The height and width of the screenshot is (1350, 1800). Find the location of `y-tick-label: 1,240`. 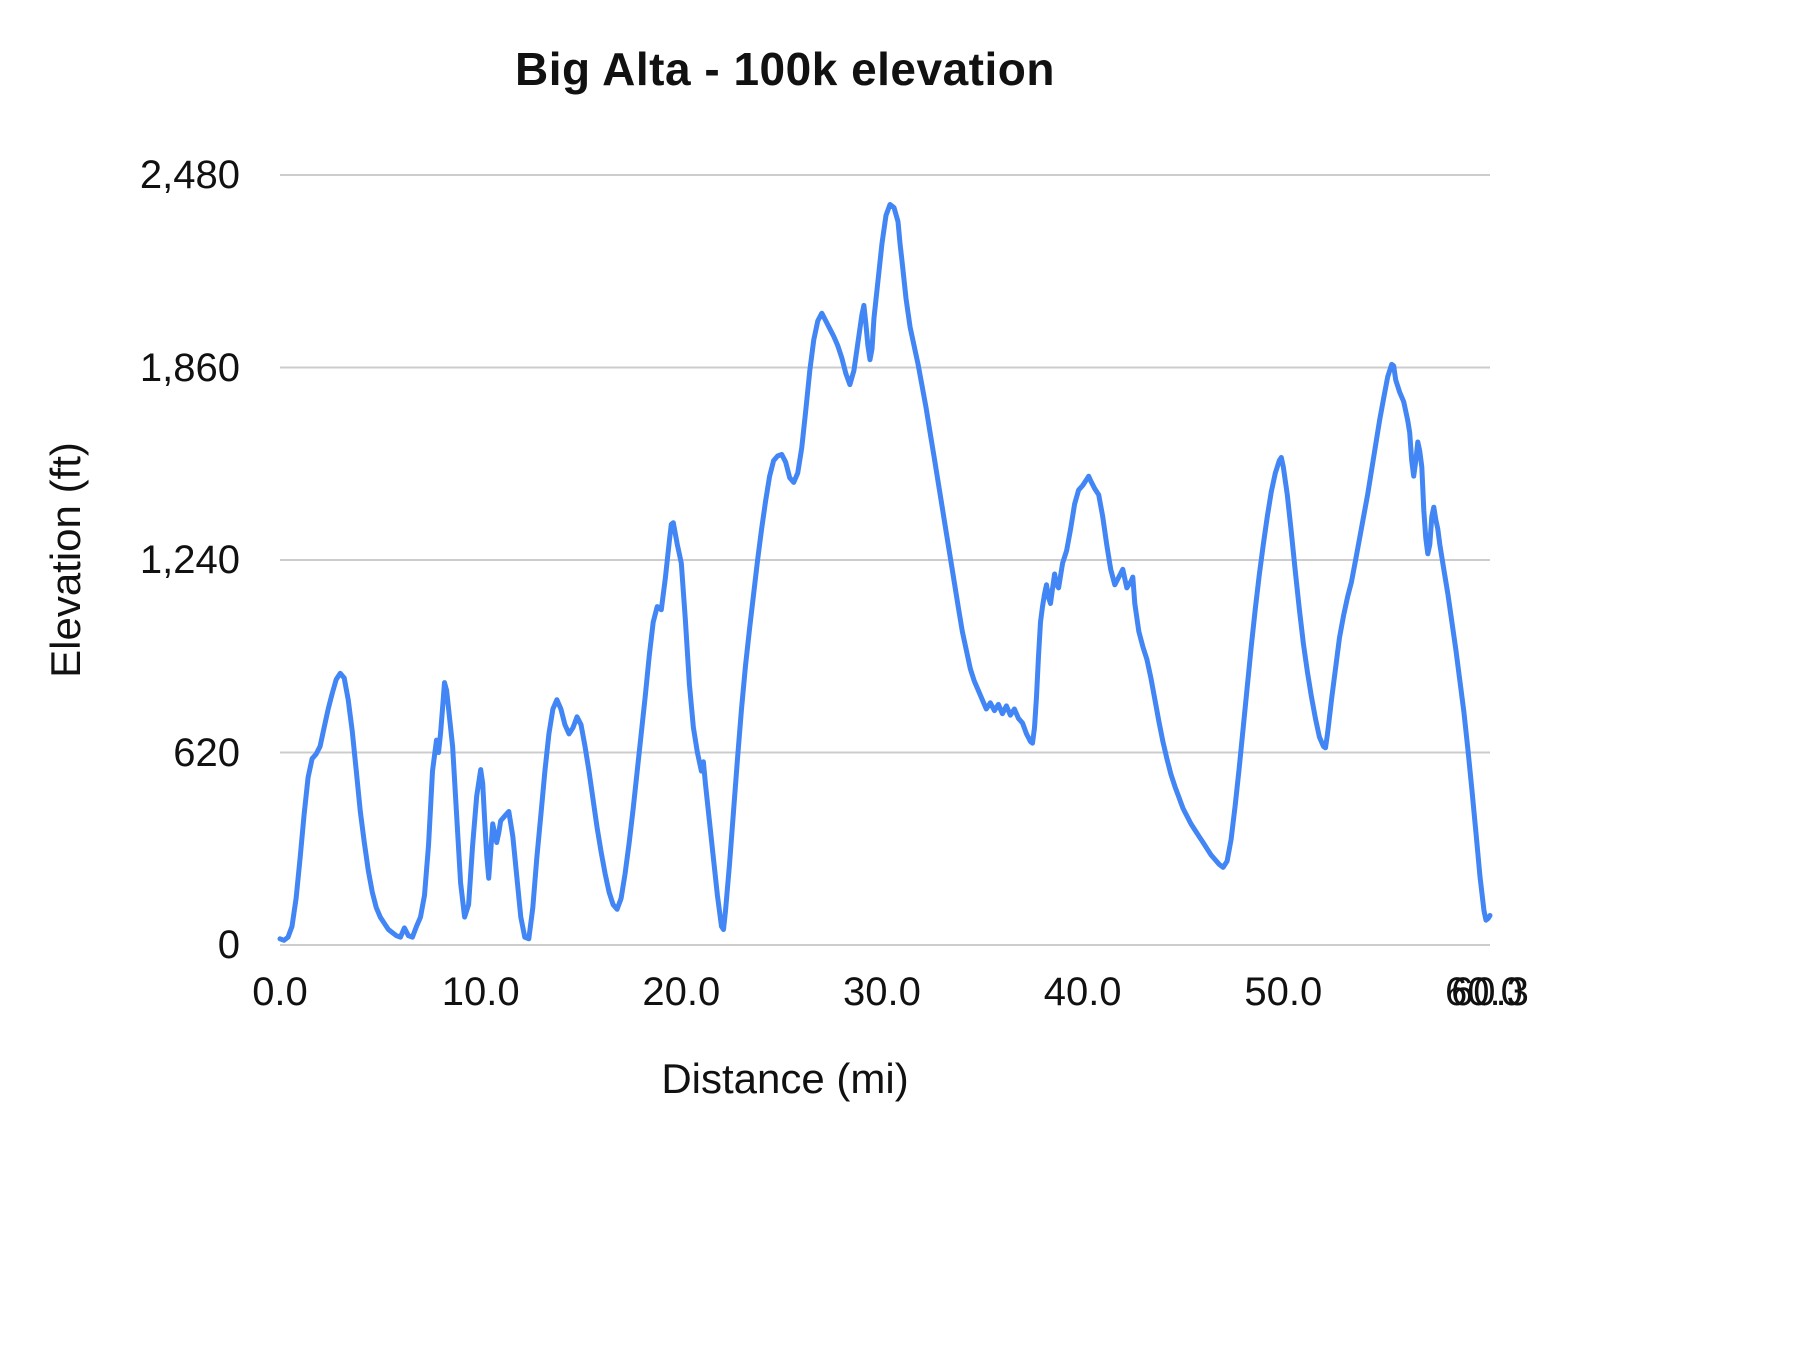

y-tick-label: 1,240 is located at coordinates (189, 560).